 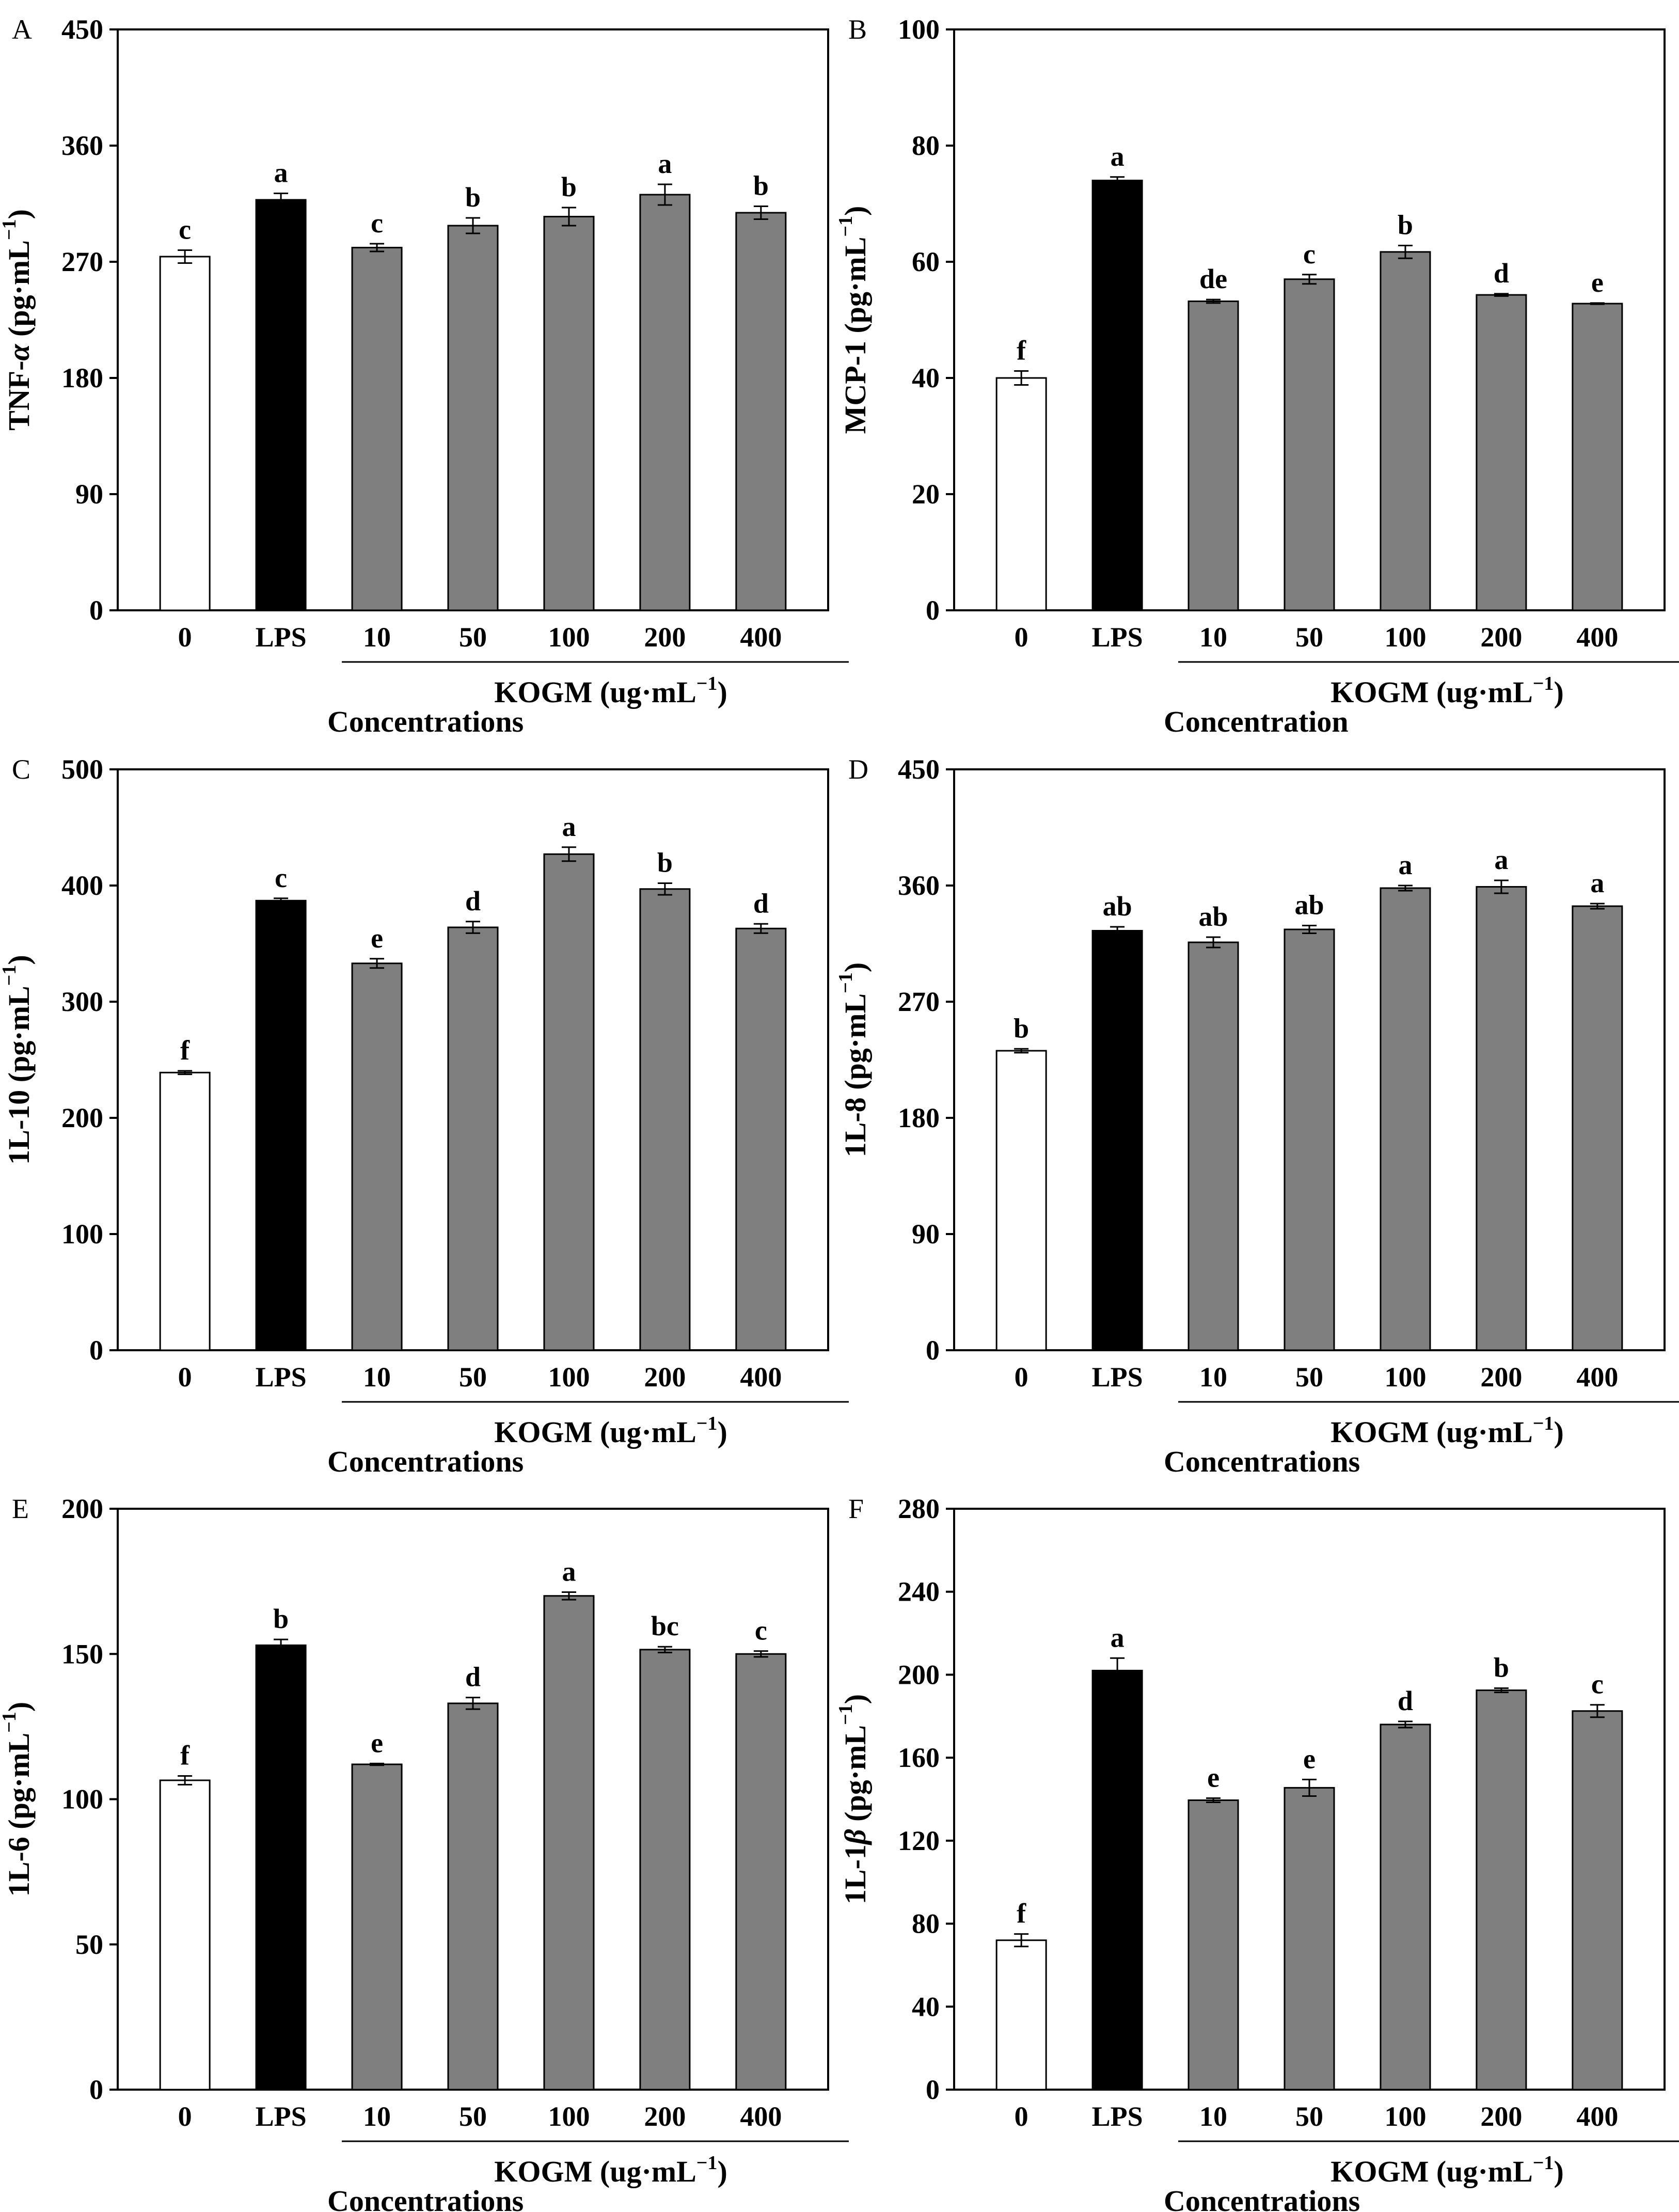 I want to click on y-tick-label: 280, so click(x=919, y=1509).